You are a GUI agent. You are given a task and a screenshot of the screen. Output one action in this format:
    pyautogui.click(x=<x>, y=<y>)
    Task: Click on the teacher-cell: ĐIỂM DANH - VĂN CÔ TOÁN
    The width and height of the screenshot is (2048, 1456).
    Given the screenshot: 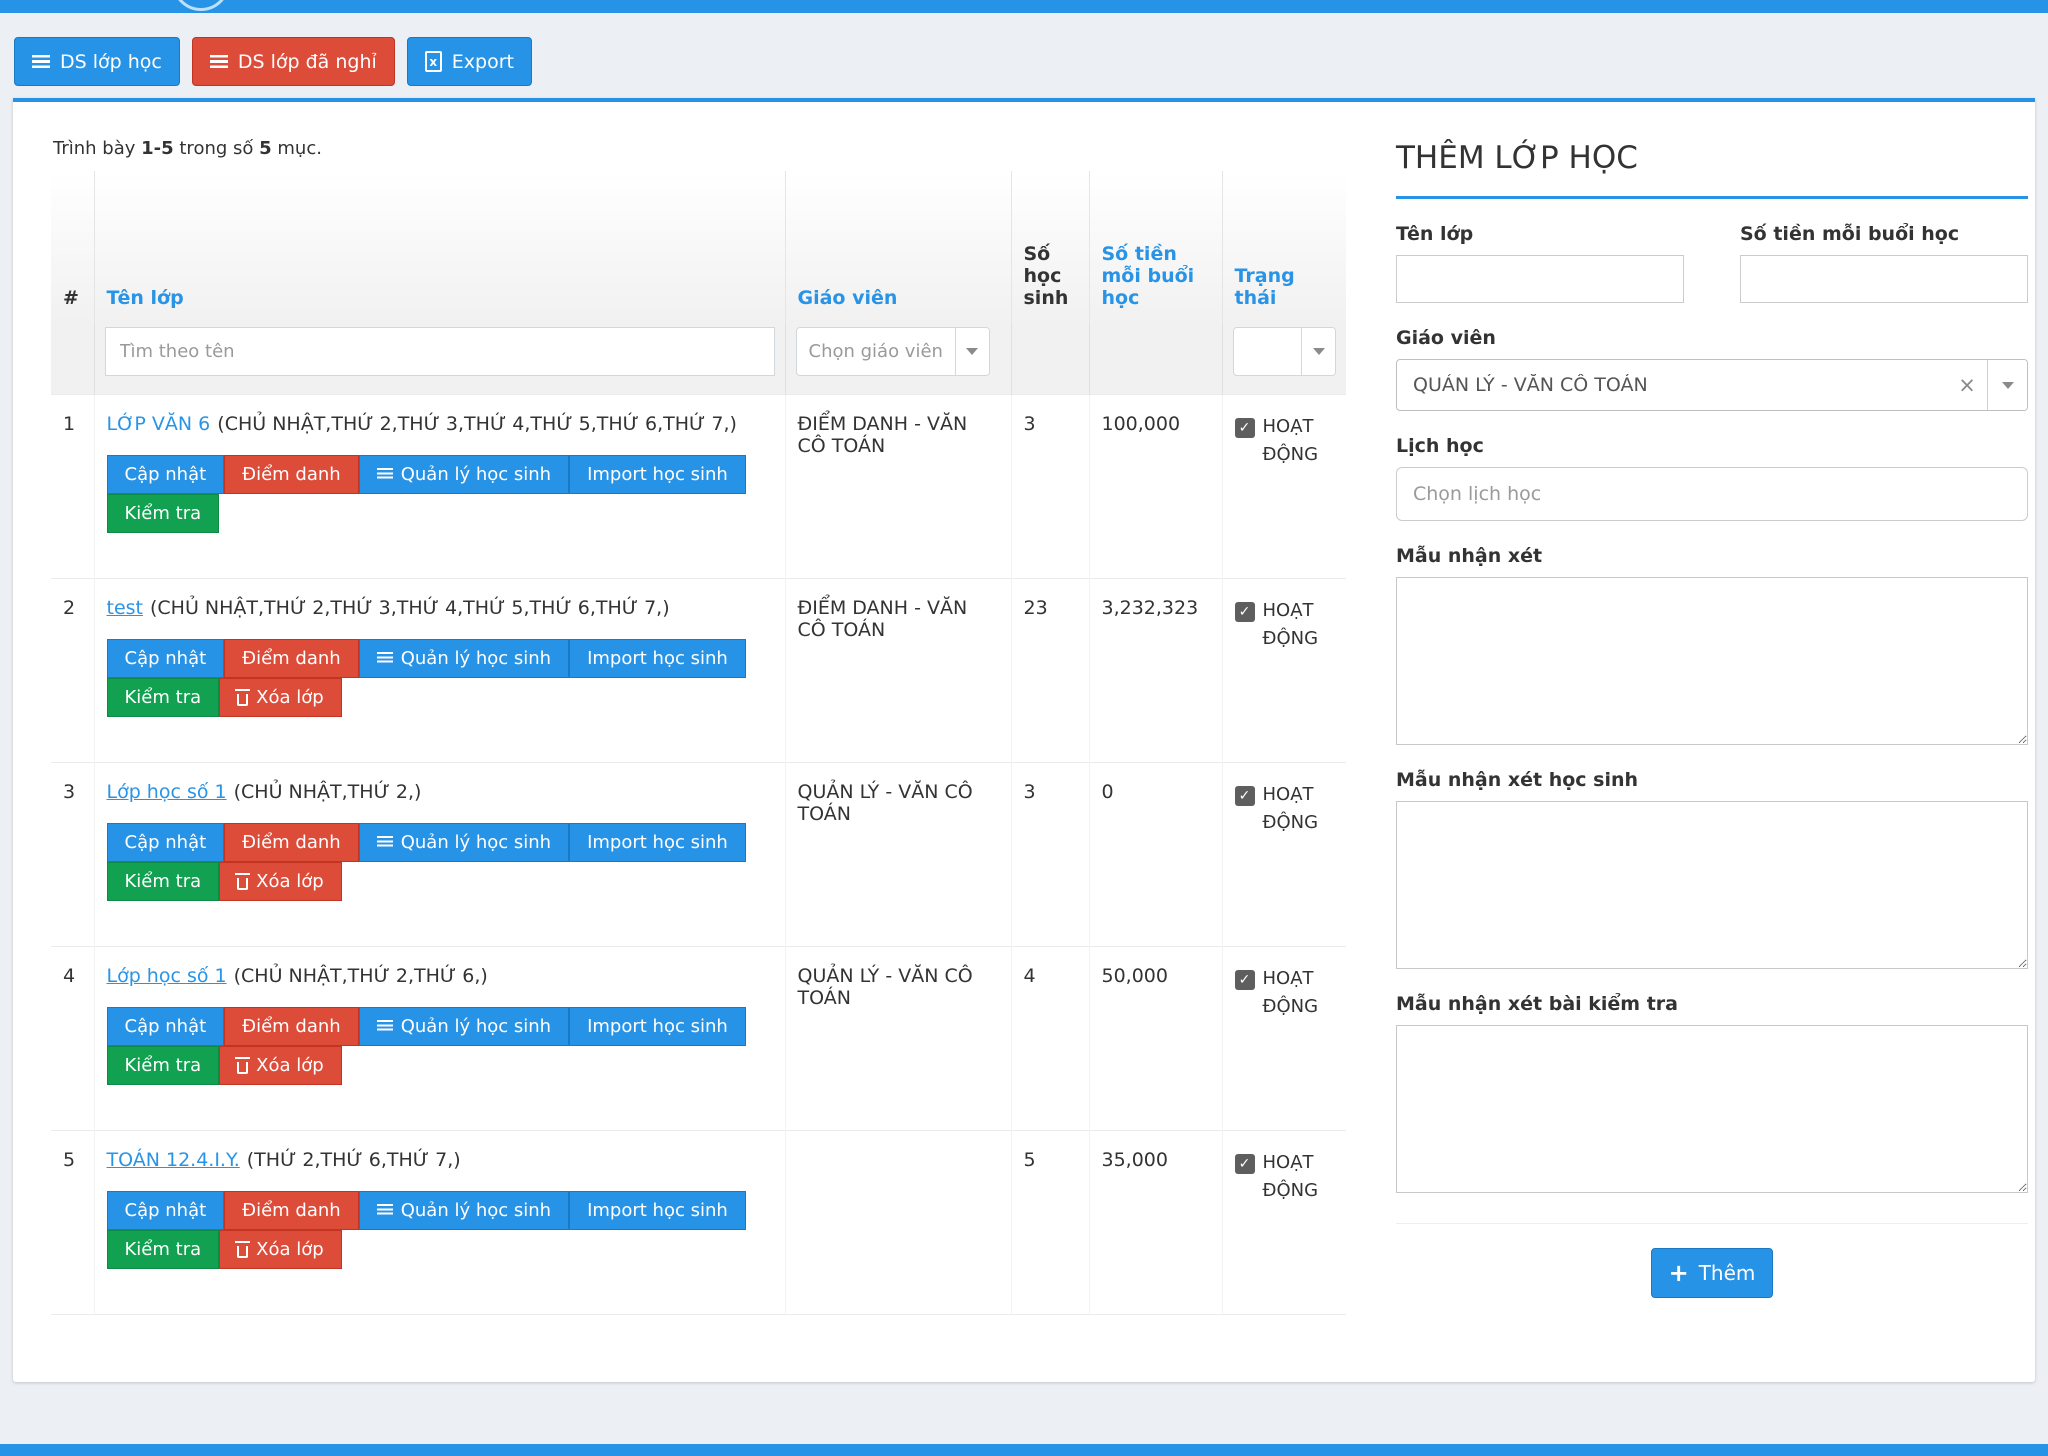 What is the action you would take?
    pyautogui.click(x=897, y=486)
    